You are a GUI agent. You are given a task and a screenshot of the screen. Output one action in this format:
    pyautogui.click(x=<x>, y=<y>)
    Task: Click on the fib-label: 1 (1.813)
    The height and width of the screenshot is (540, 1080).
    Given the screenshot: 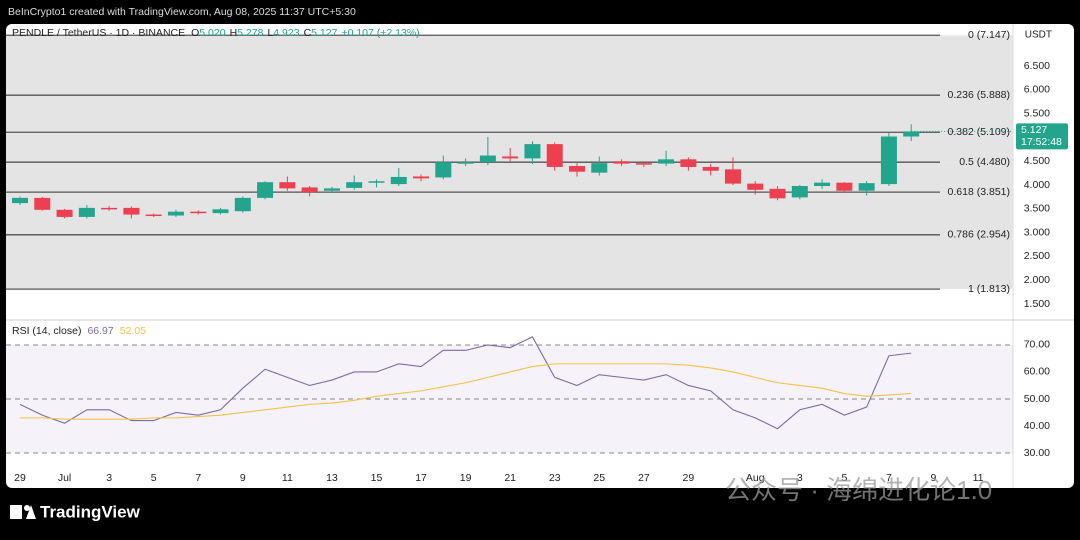 What is the action you would take?
    pyautogui.click(x=989, y=289)
    